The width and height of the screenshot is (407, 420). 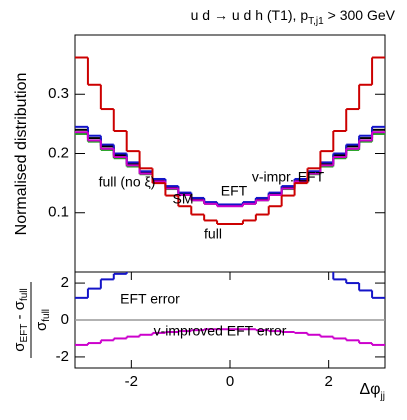 What do you see at coordinates (372, 391) in the screenshot?
I see `x-axis-label: Δφjj` at bounding box center [372, 391].